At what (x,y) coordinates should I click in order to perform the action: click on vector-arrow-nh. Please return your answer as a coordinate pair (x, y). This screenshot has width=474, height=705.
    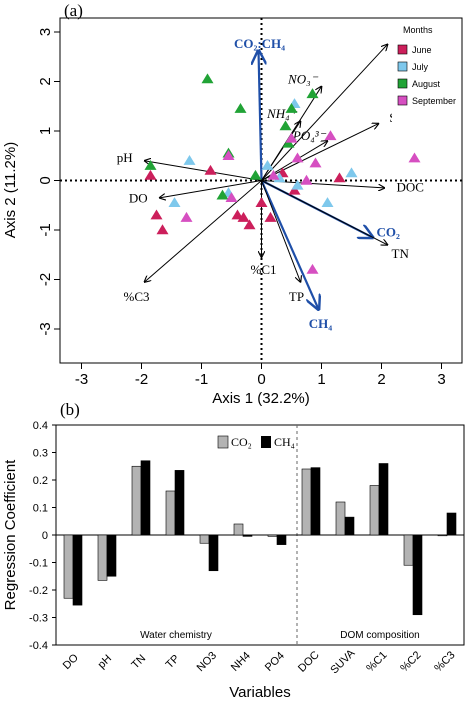
    Looking at the image, I should click on (281, 151).